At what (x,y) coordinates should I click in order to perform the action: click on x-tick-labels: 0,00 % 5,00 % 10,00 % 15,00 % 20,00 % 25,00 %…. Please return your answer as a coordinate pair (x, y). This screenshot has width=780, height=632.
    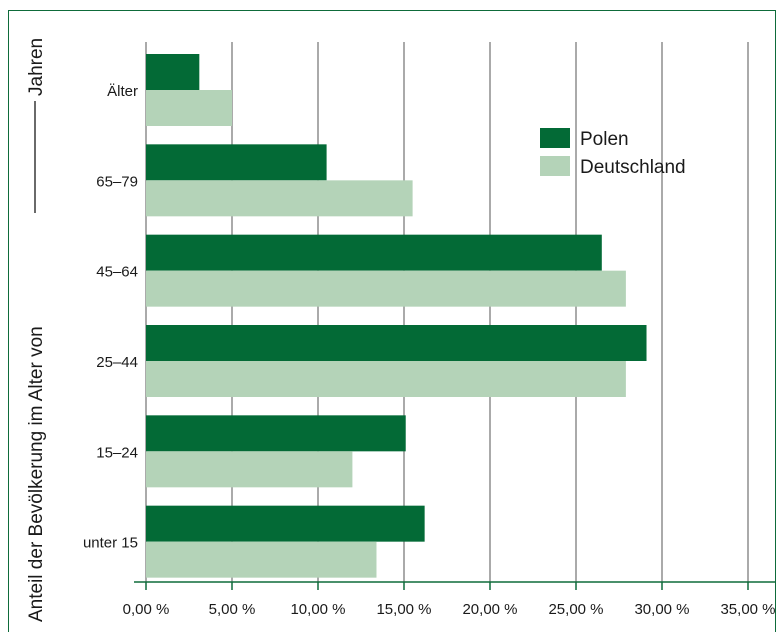
    Looking at the image, I should click on (449, 609).